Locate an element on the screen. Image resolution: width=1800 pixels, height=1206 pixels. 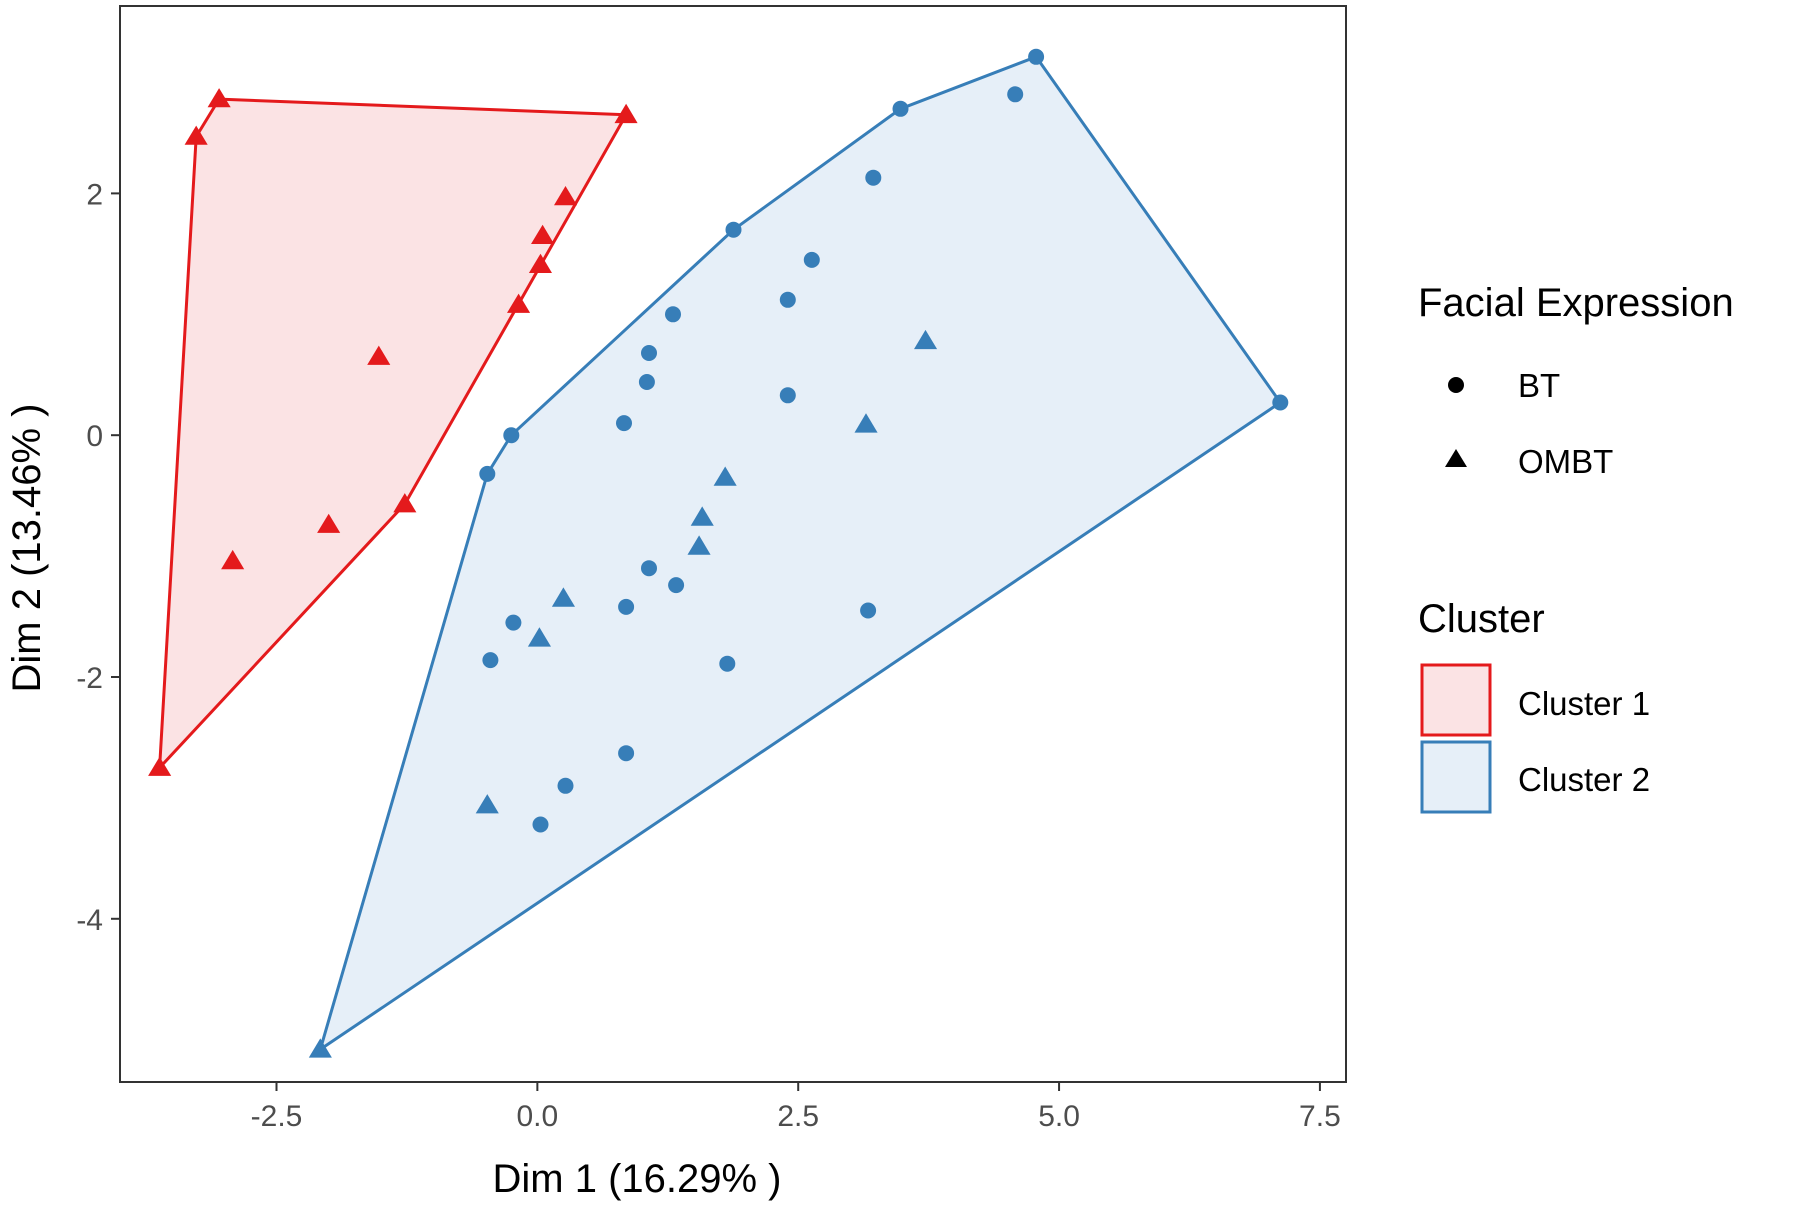
legend-label-bt: BT is located at coordinates (1539, 385).